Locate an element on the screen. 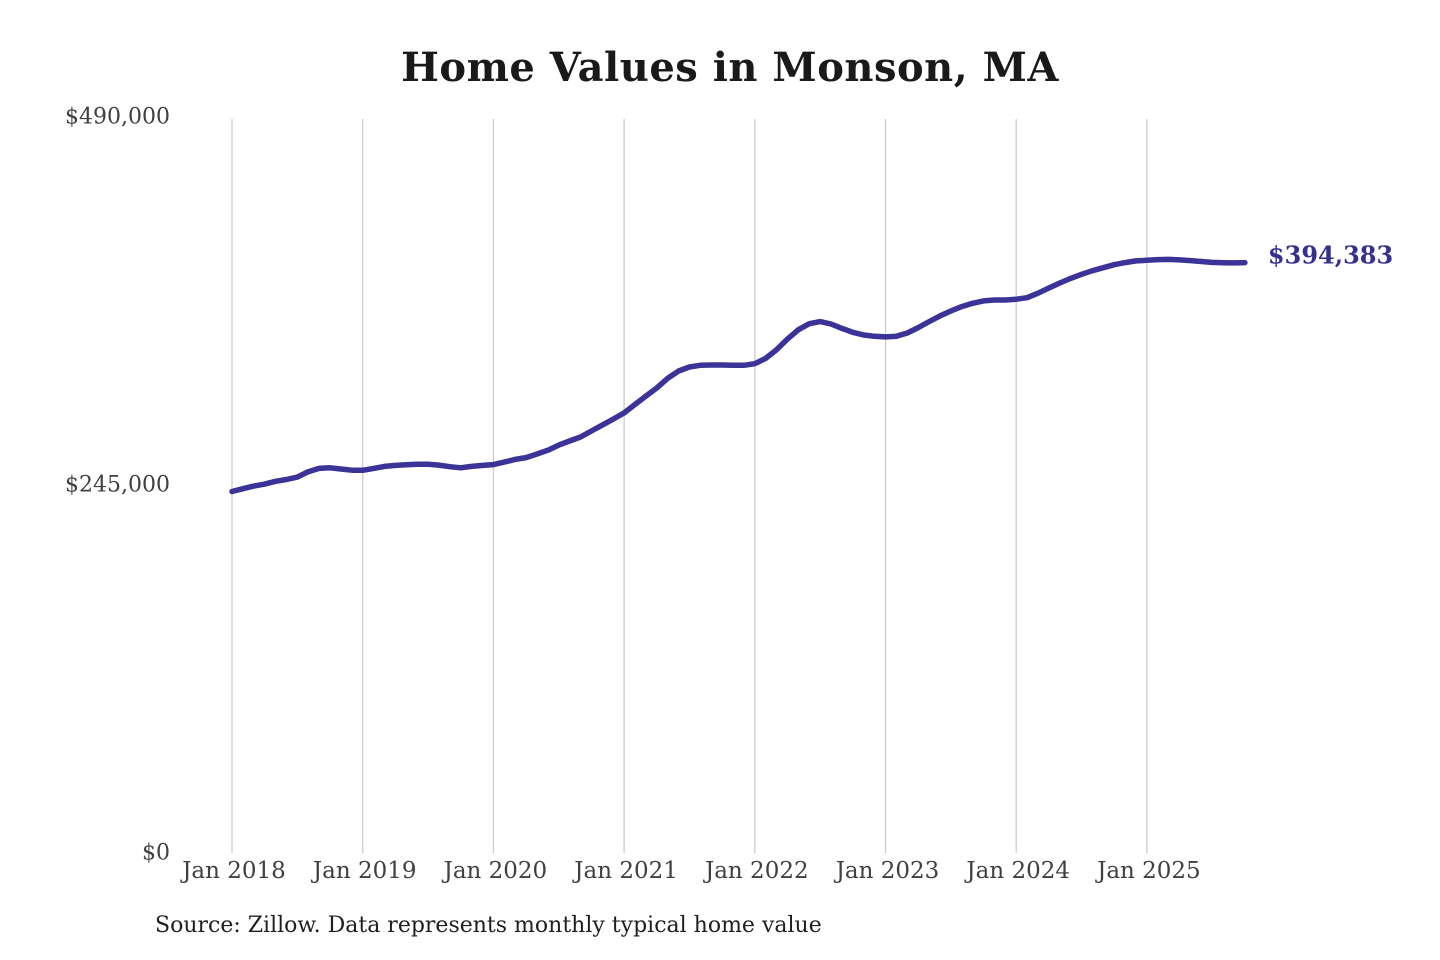 The width and height of the screenshot is (1440, 960). chart-title: Home Values in Monson, MA is located at coordinates (730, 67).